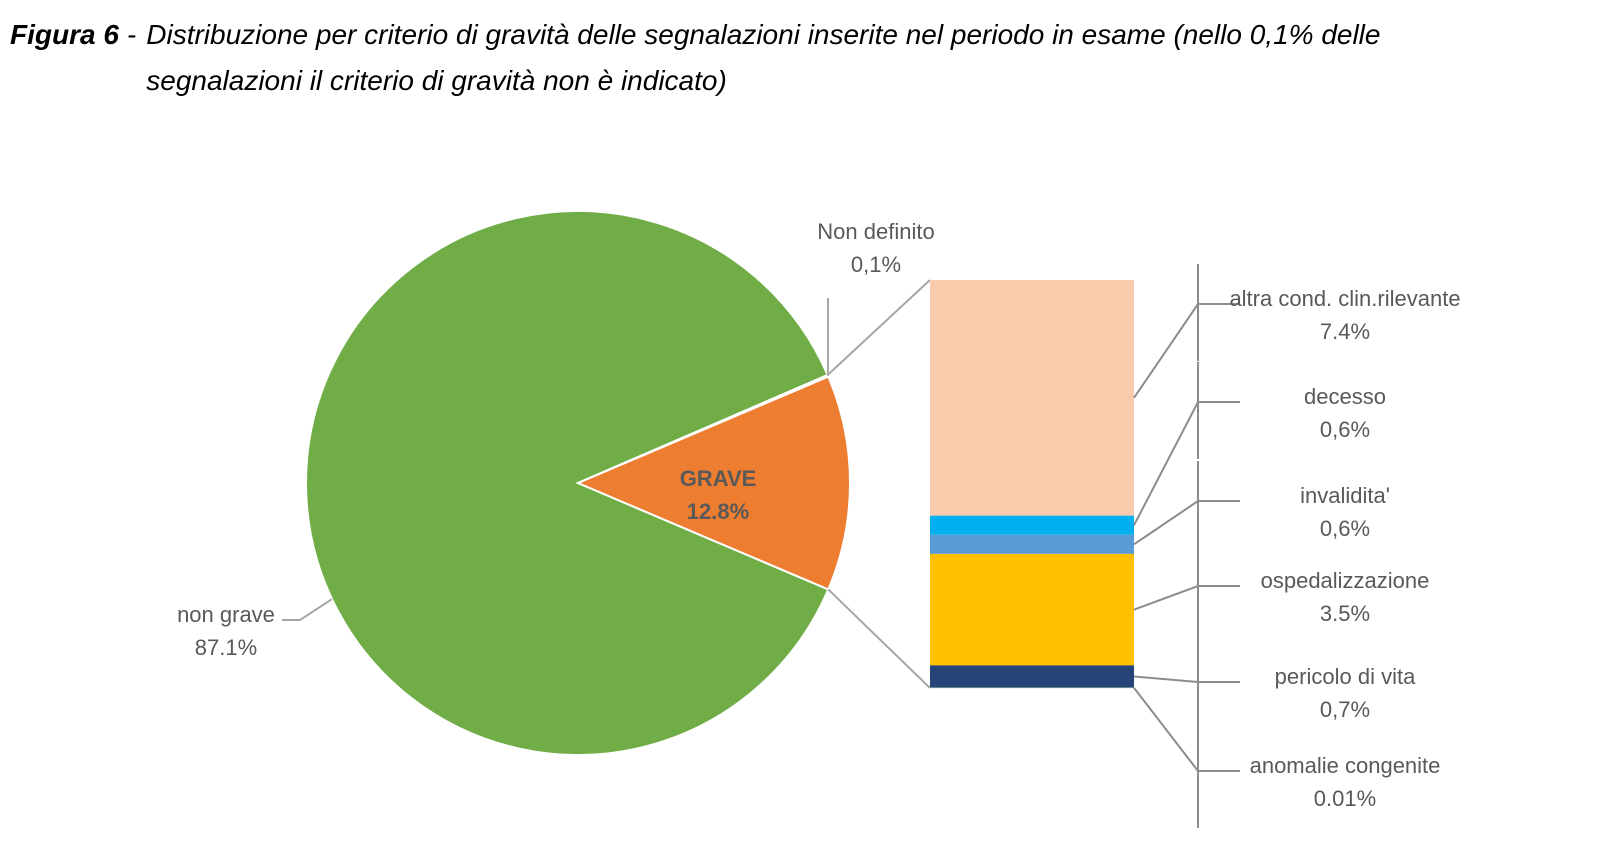  Describe the element at coordinates (718, 511) in the screenshot. I see `pie-value-label: 12.8%` at that location.